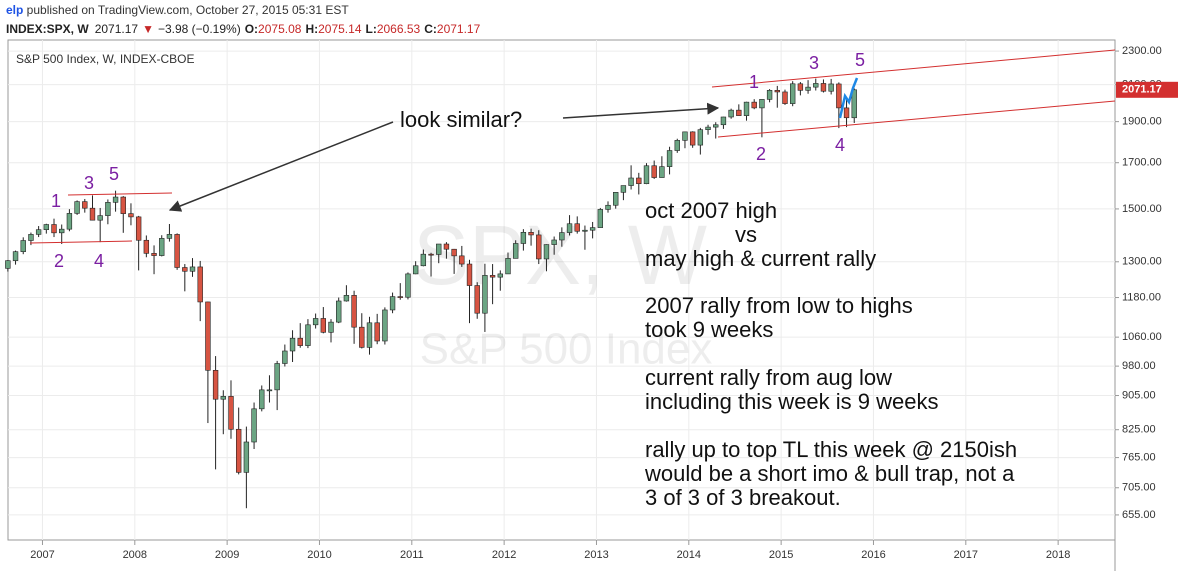 This screenshot has width=1184, height=571. Describe the element at coordinates (873, 555) in the screenshot. I see `x-tick-label: 2016` at that location.